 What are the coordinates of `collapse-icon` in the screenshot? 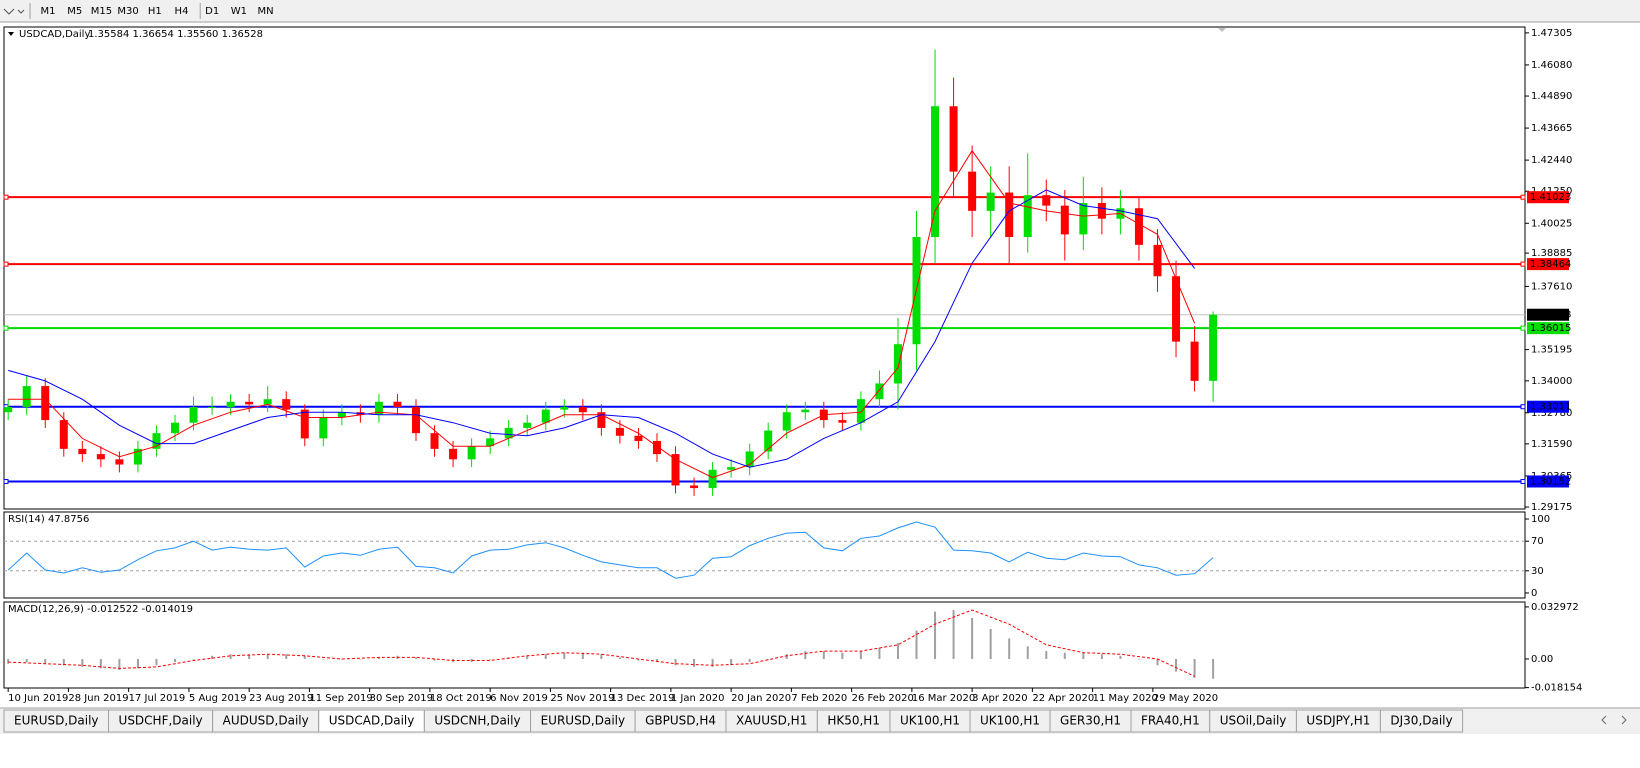 It's located at (11, 34).